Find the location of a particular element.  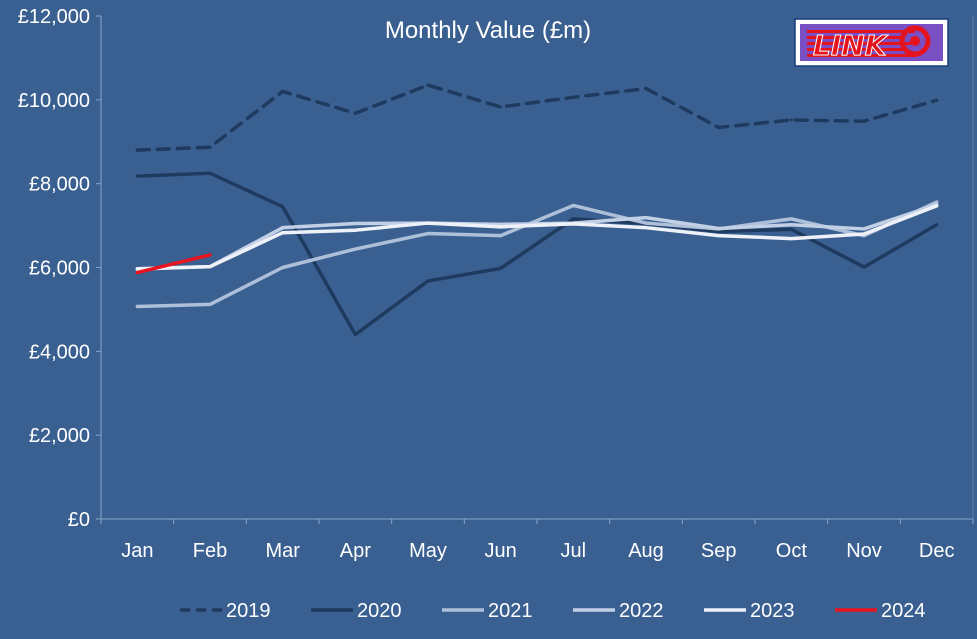

legend-label: 2022 is located at coordinates (641, 611).